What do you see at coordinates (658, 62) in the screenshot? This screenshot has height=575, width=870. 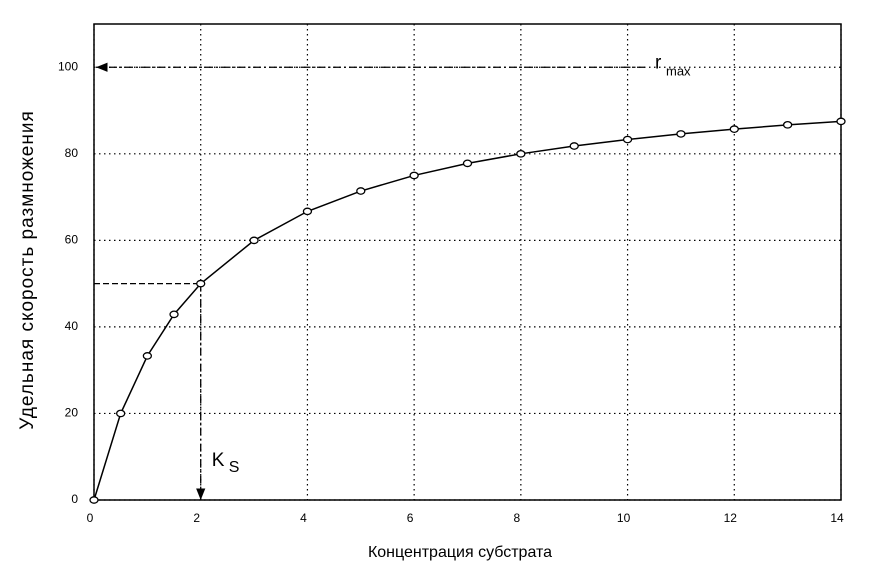 I see `annotation-text: r` at bounding box center [658, 62].